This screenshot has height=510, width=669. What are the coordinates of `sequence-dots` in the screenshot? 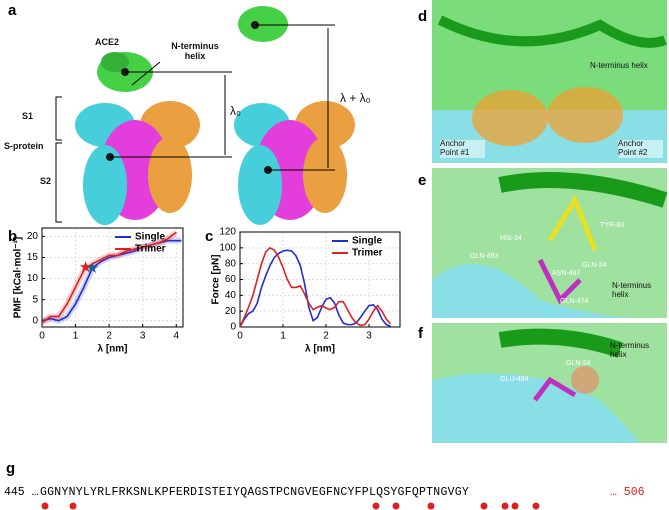 It's located at (290, 506).